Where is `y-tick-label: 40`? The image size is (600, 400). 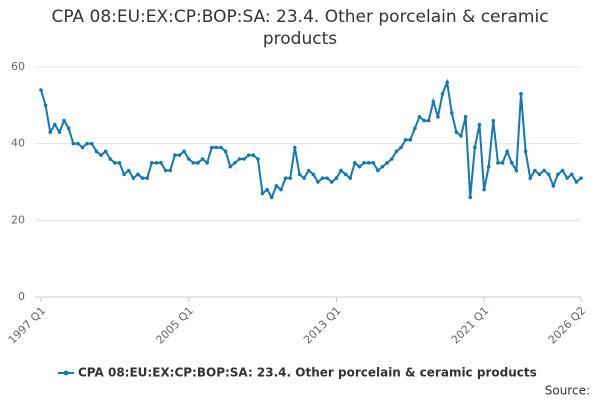
y-tick-label: 40 is located at coordinates (18, 143).